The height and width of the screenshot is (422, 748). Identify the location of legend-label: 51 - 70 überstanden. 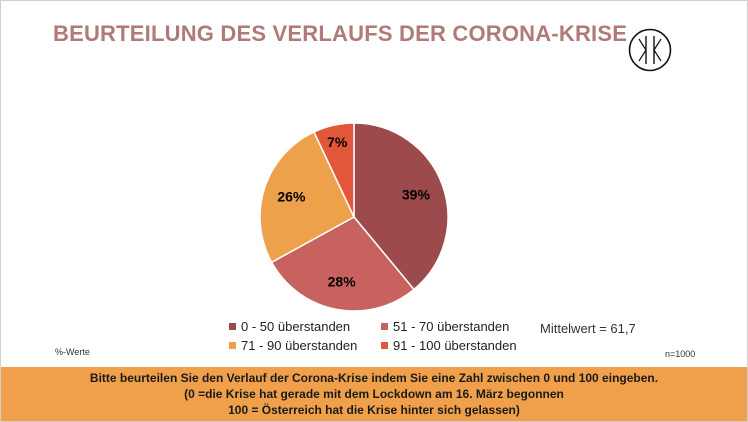
(451, 326).